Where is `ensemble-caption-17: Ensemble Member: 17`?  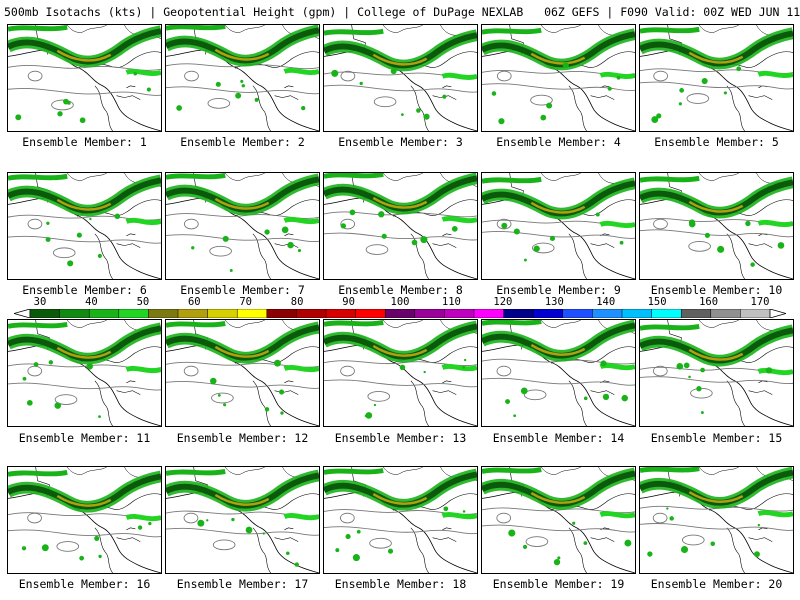 ensemble-caption-17: Ensemble Member: 17 is located at coordinates (242, 584).